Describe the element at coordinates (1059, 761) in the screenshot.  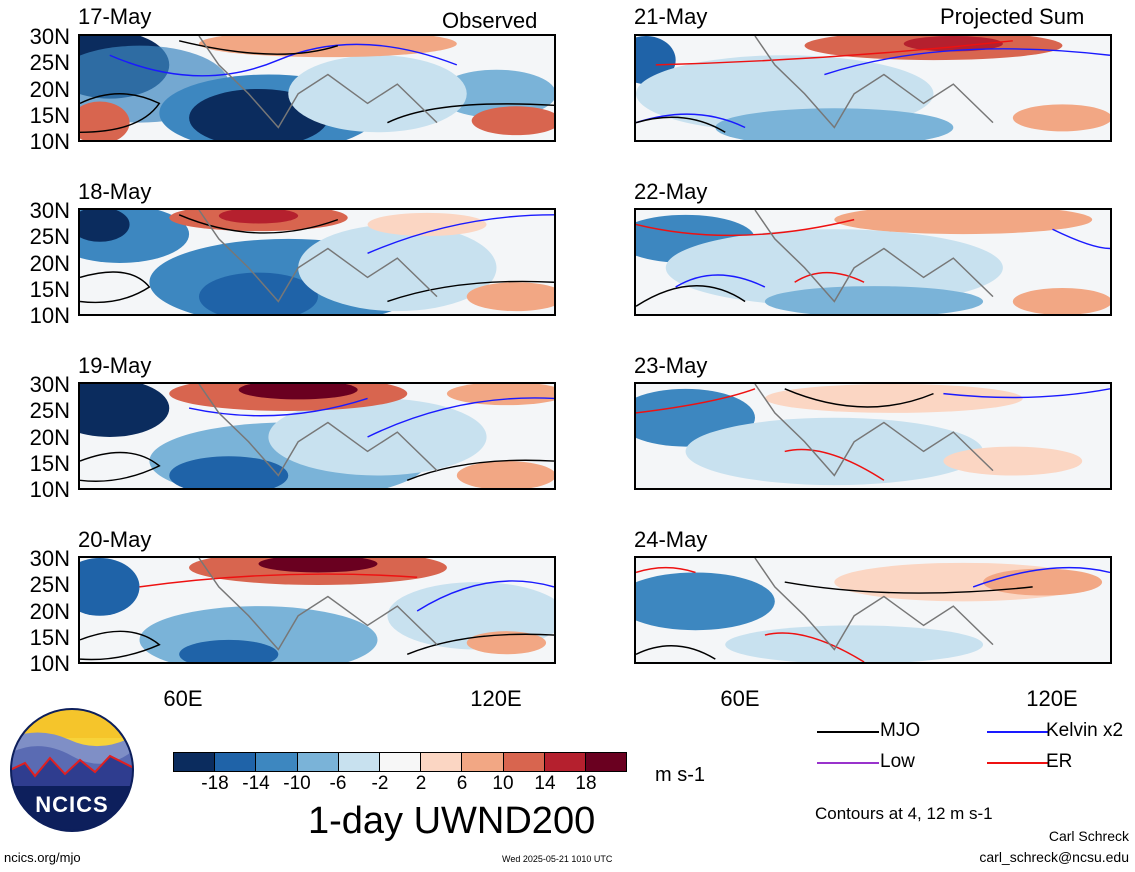
I see `legend-er-label: ER` at that location.